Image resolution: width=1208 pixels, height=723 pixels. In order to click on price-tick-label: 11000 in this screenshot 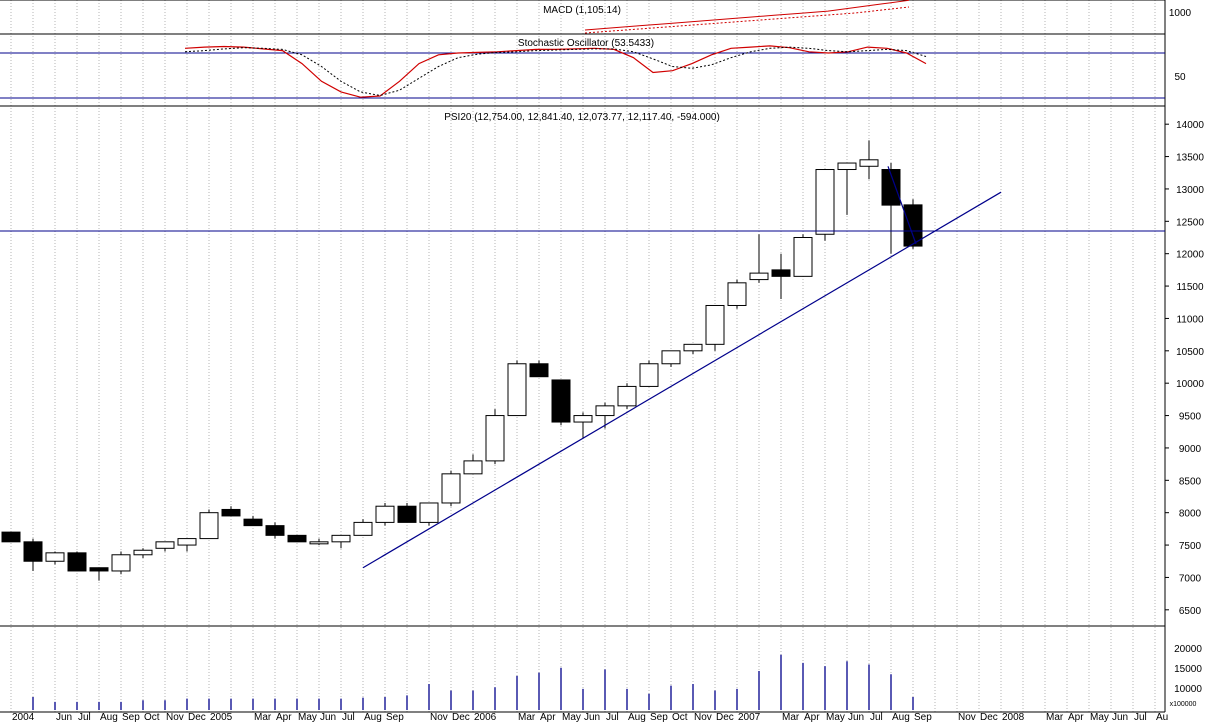, I will do `click(1190, 319)`.